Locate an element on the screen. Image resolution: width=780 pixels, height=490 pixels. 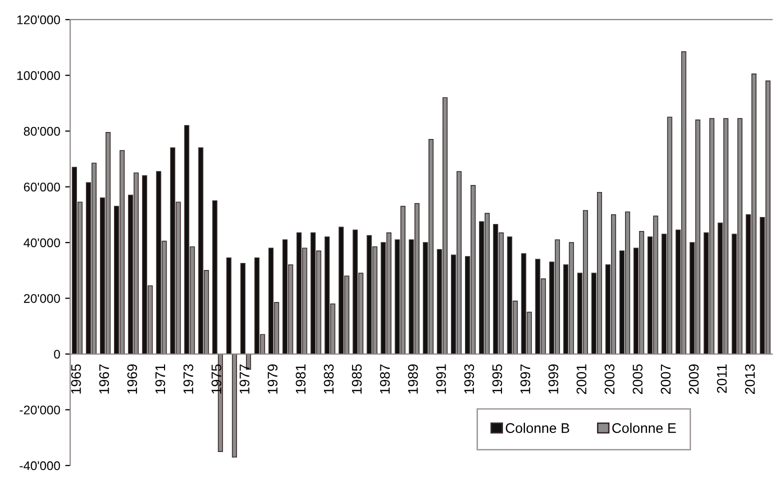
x-tick-label: 2005 is located at coordinates (637, 379).